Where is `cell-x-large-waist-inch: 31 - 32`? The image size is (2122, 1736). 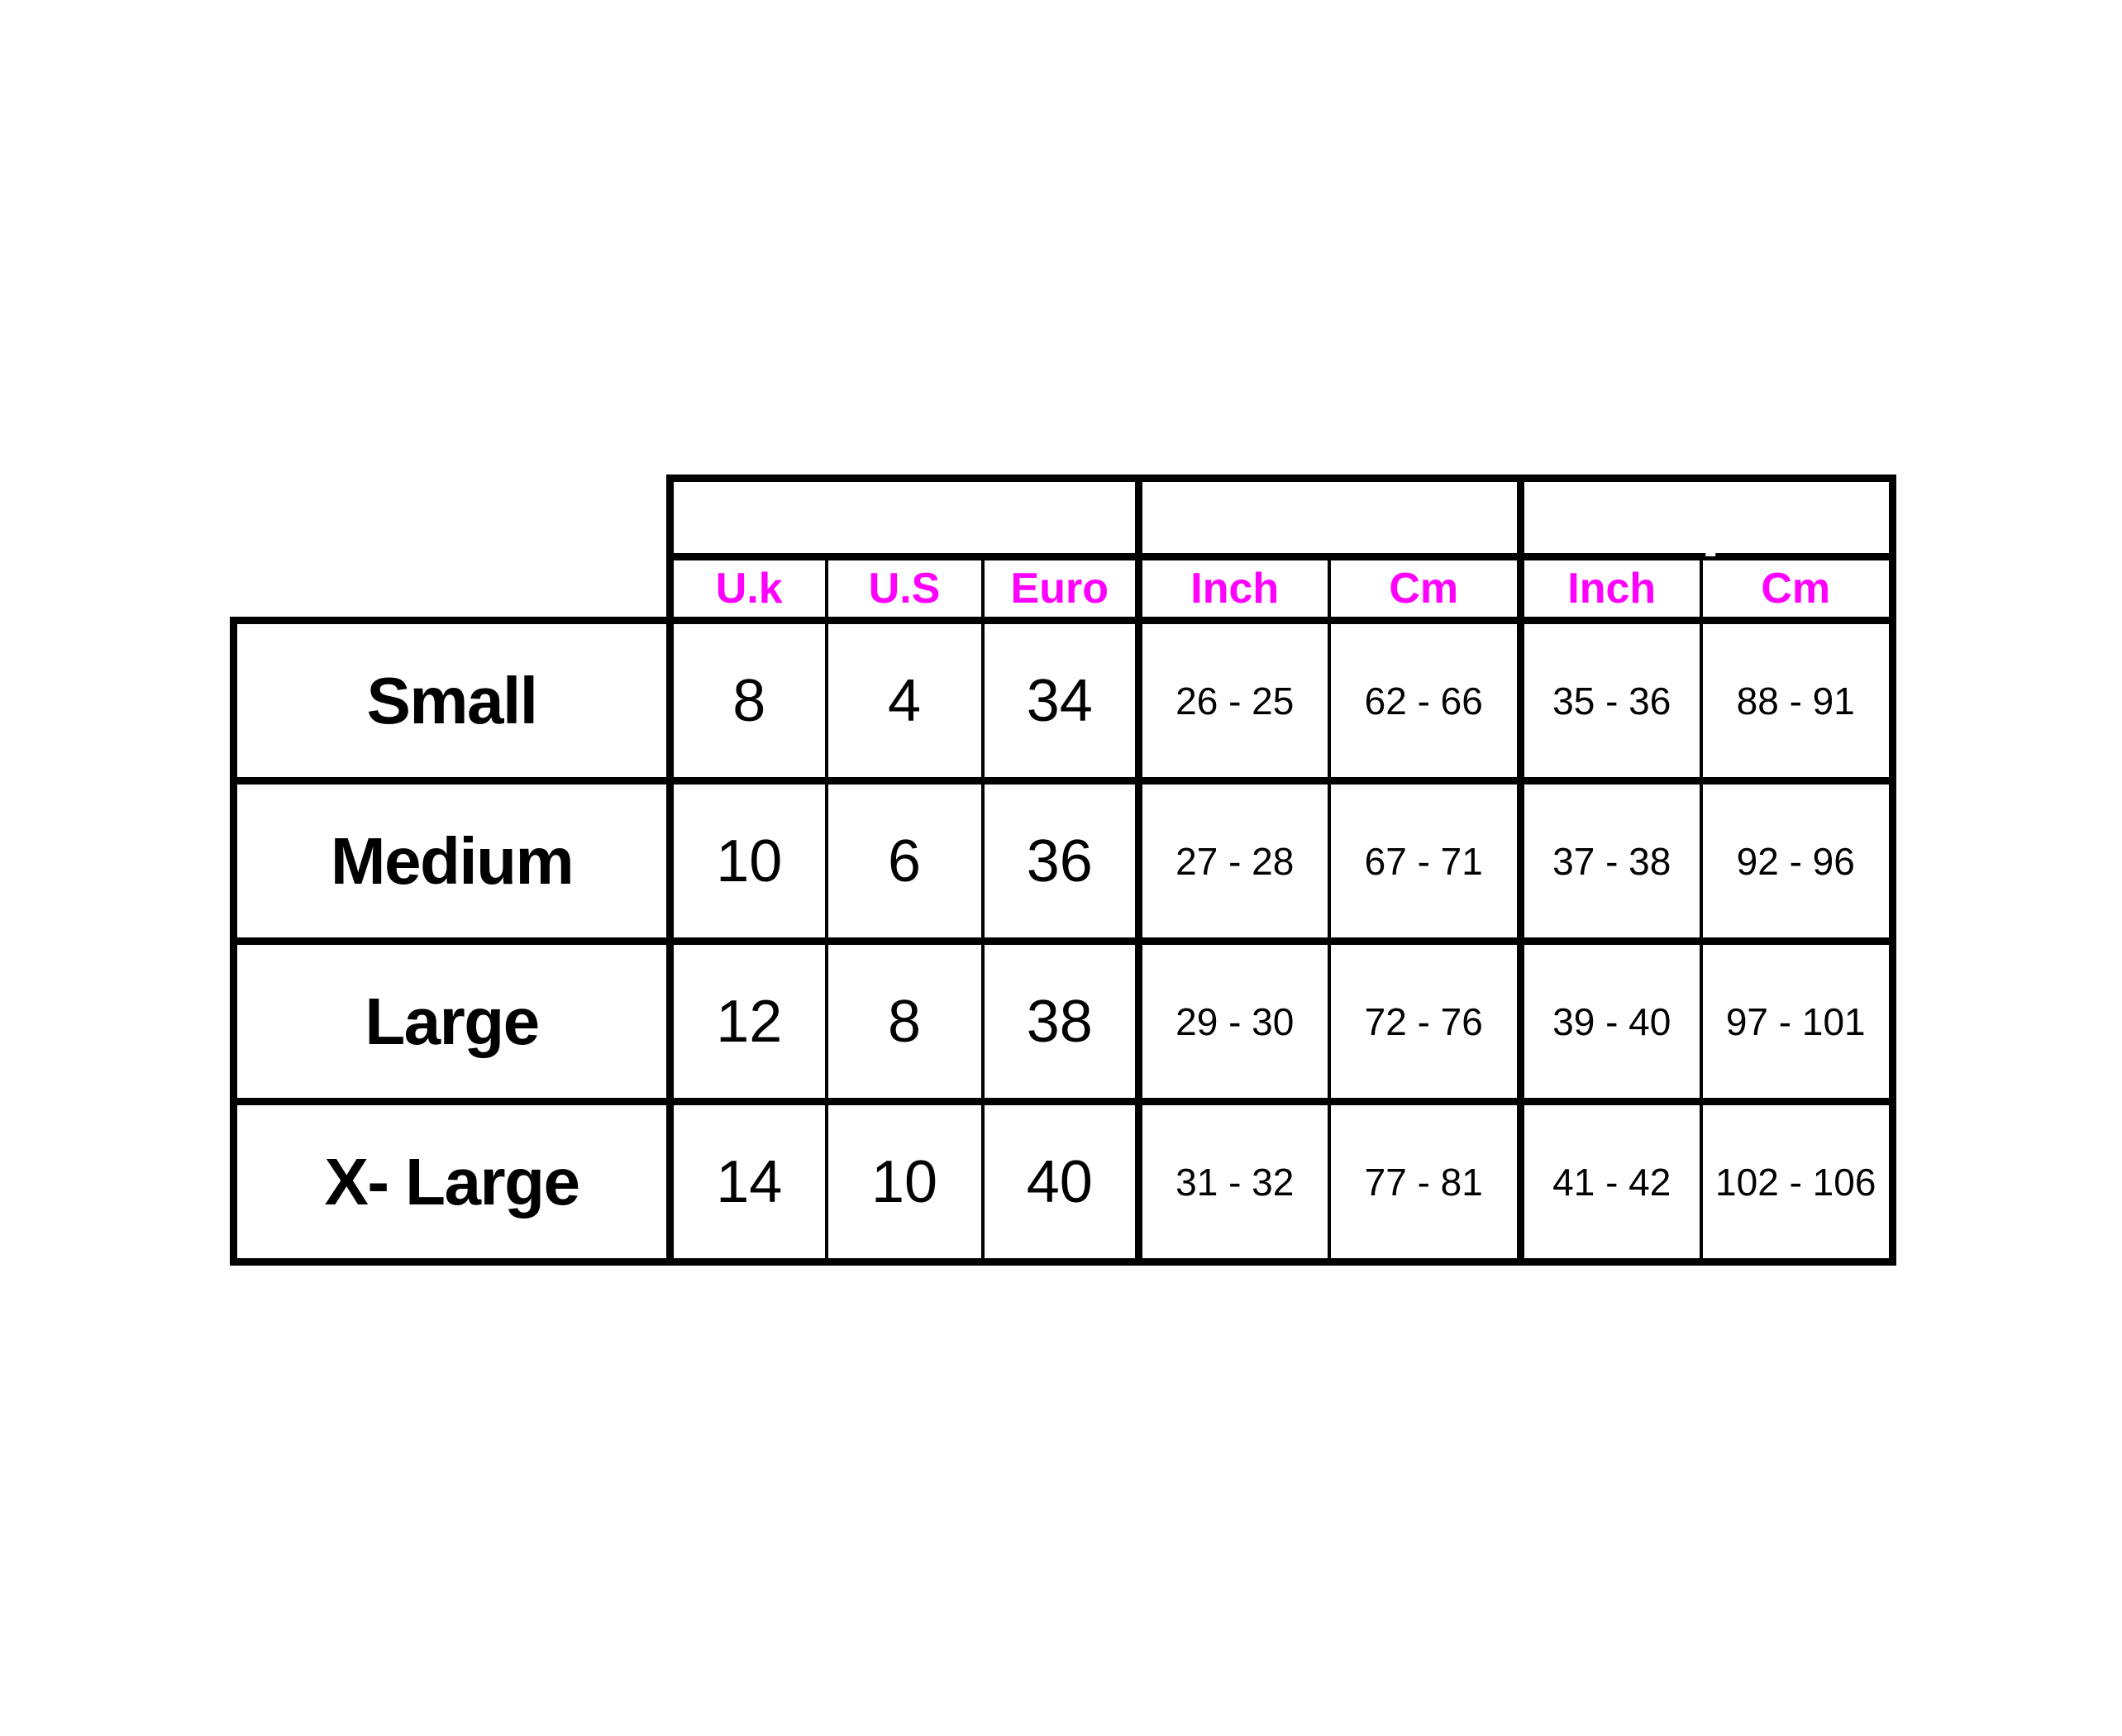 cell-x-large-waist-inch: 31 - 32 is located at coordinates (1234, 1183).